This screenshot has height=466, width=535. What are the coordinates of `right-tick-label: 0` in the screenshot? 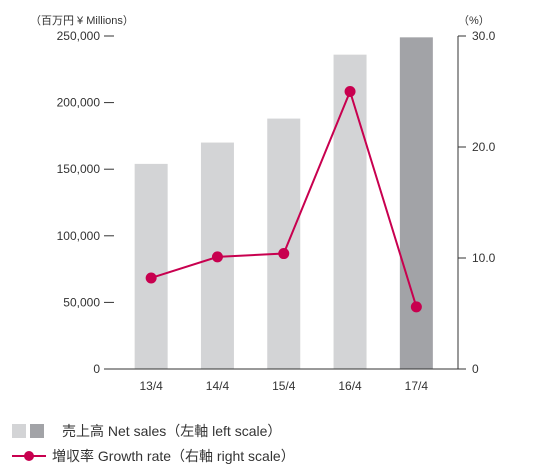 It's located at (475, 369).